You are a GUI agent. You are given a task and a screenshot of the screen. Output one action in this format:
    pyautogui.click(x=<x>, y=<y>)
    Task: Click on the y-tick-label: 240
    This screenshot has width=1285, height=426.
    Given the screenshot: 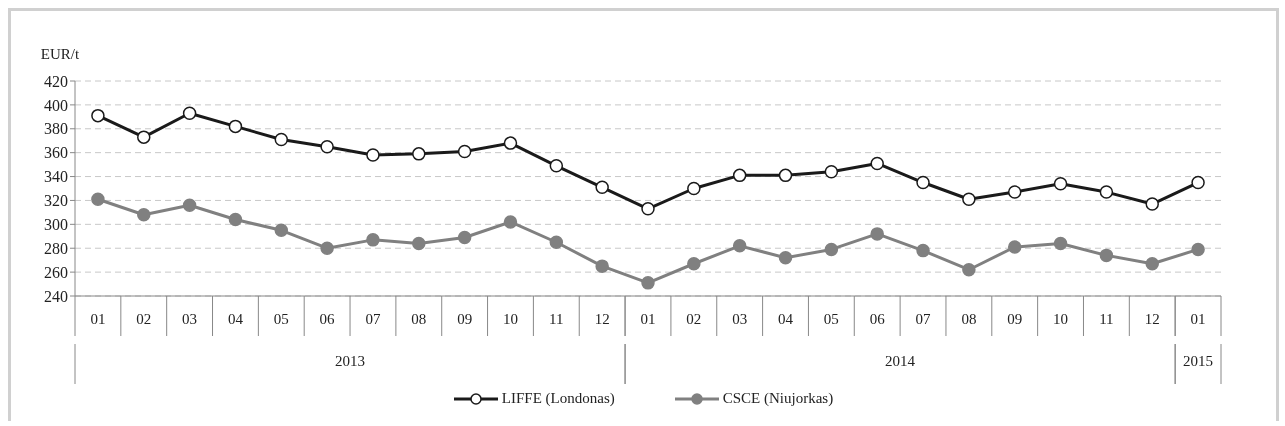 What is the action you would take?
    pyautogui.click(x=56, y=296)
    